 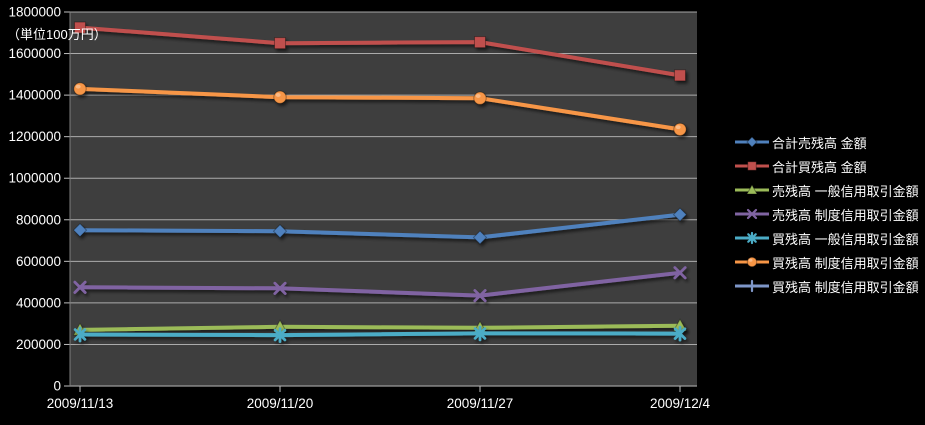 I want to click on axis-unit-label: （単位100万円）, so click(x=57, y=34).